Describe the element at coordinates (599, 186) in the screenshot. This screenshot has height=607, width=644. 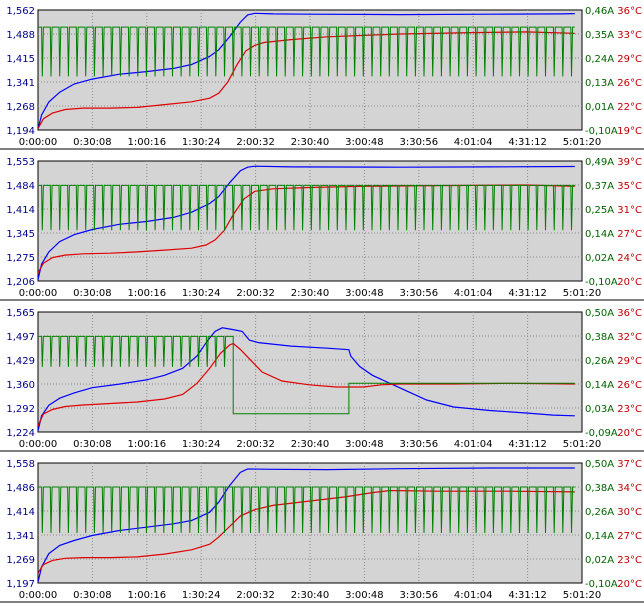
I see `y-current-tick-label: 0,37A` at that location.